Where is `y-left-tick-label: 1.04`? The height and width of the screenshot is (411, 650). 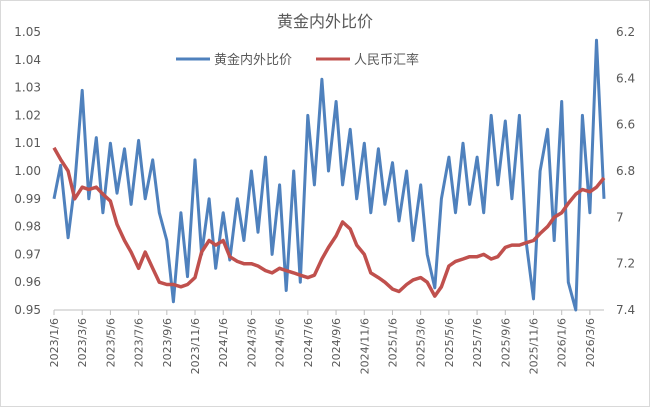 y-left-tick-label: 1.04 is located at coordinates (27, 60).